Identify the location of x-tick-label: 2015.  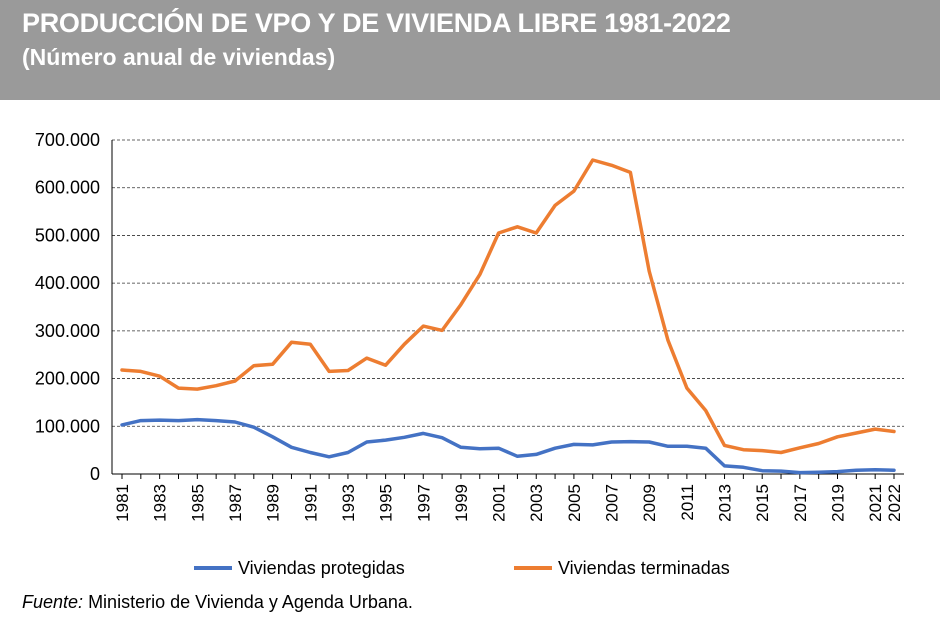
(762, 503).